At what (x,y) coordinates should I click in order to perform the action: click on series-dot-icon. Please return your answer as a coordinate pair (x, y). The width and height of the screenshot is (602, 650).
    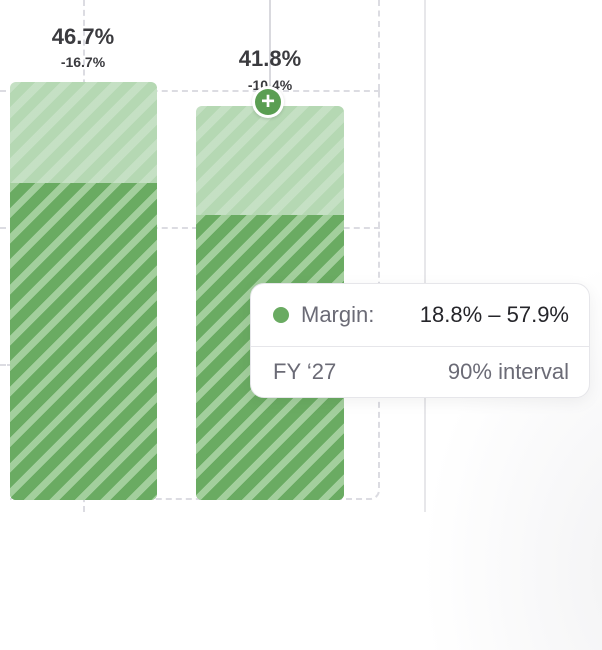
    Looking at the image, I should click on (281, 315).